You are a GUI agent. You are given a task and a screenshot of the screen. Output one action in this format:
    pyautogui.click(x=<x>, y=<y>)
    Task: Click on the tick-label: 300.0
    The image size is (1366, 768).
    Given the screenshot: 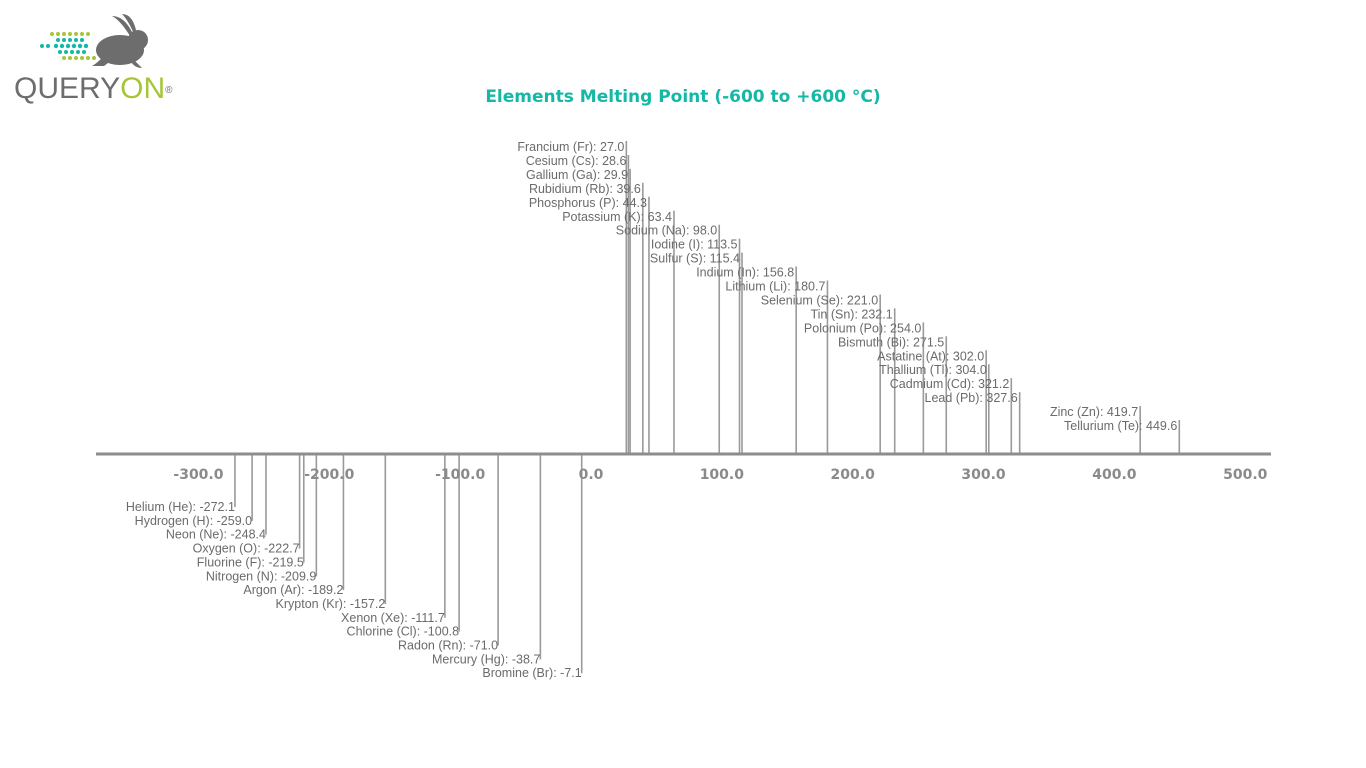 What is the action you would take?
    pyautogui.click(x=983, y=475)
    